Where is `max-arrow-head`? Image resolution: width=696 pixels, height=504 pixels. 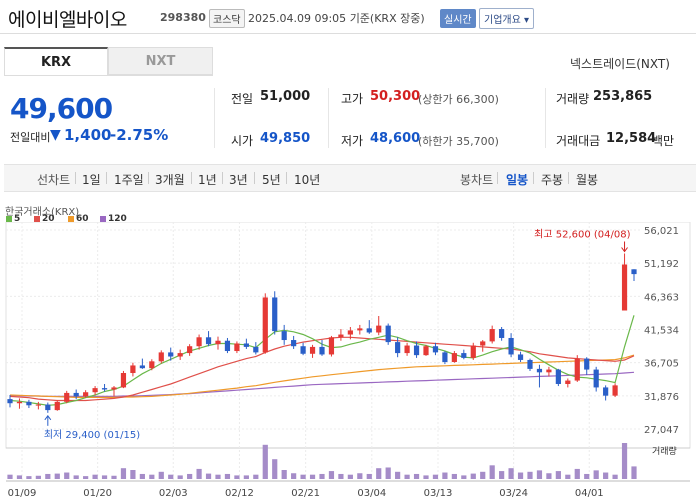
max-arrow-head is located at coordinates (624, 250).